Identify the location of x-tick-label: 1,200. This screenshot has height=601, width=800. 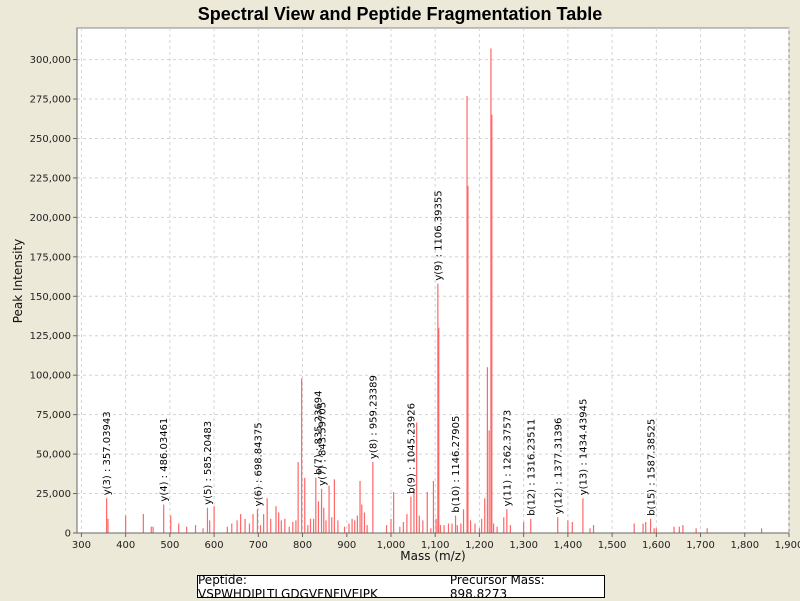
(479, 545).